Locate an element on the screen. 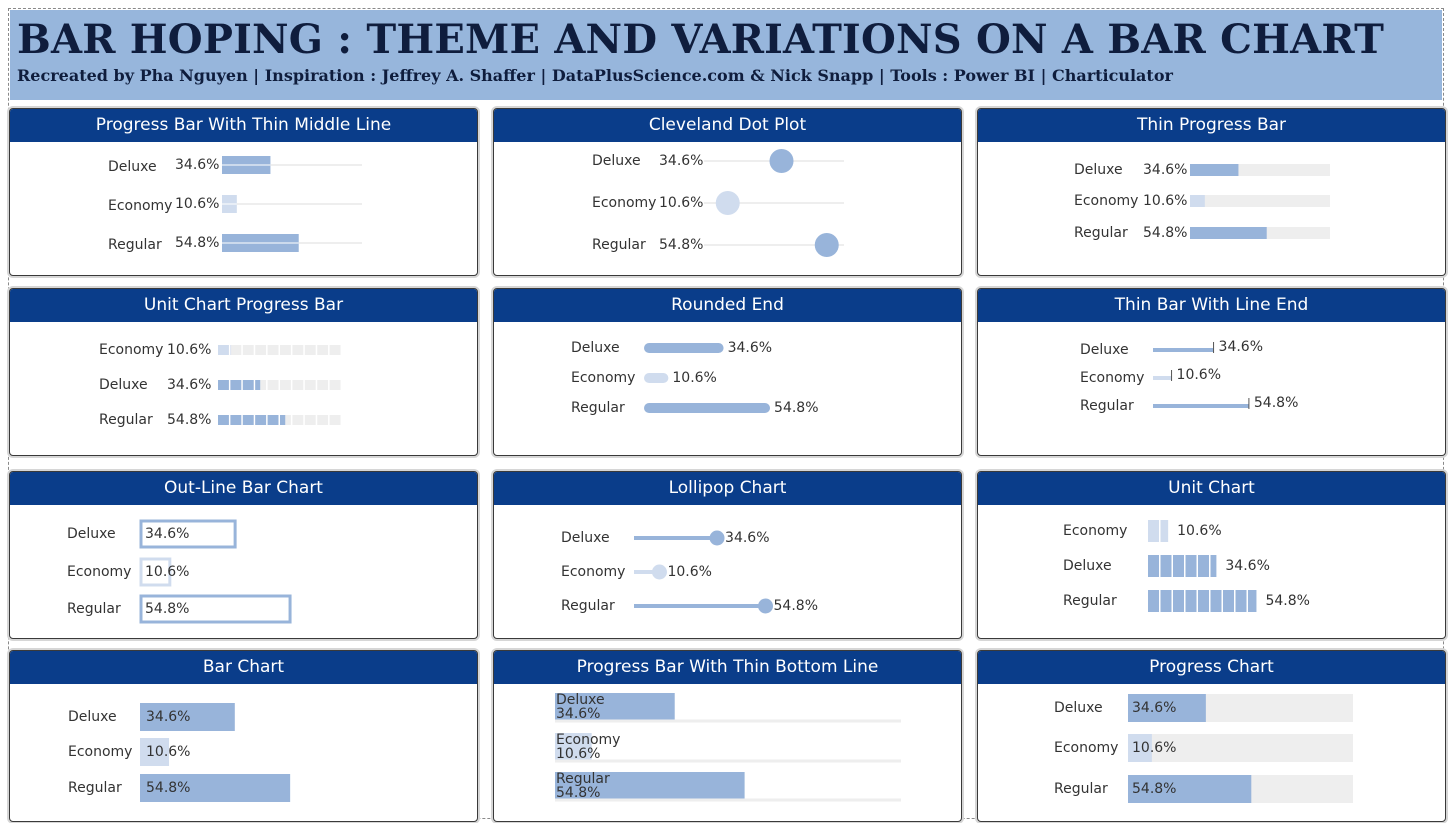 The height and width of the screenshot is (823, 1454). chart-bar-chart: Deluxe 34.6% Economy 10.6% Regular 54.8% is located at coordinates (179, 752).